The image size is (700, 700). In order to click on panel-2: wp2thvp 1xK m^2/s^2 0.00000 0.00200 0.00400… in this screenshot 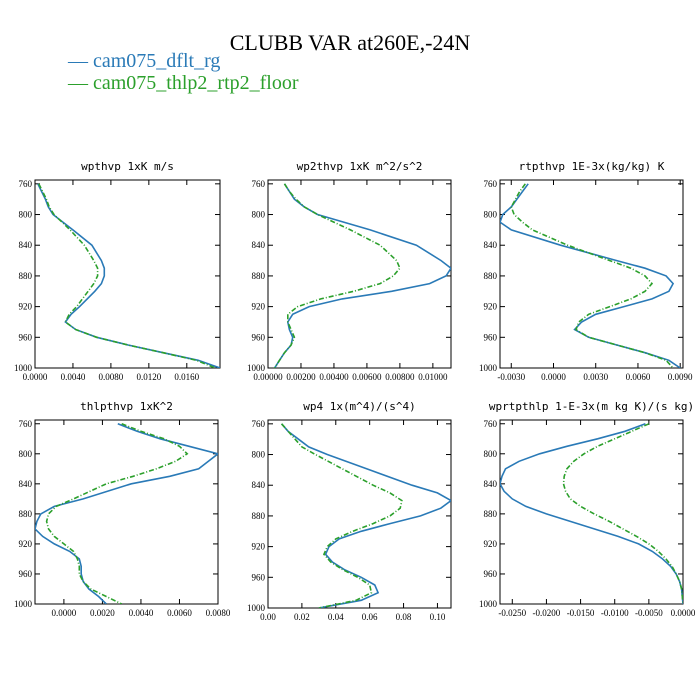, I will do `click(349, 271)`.